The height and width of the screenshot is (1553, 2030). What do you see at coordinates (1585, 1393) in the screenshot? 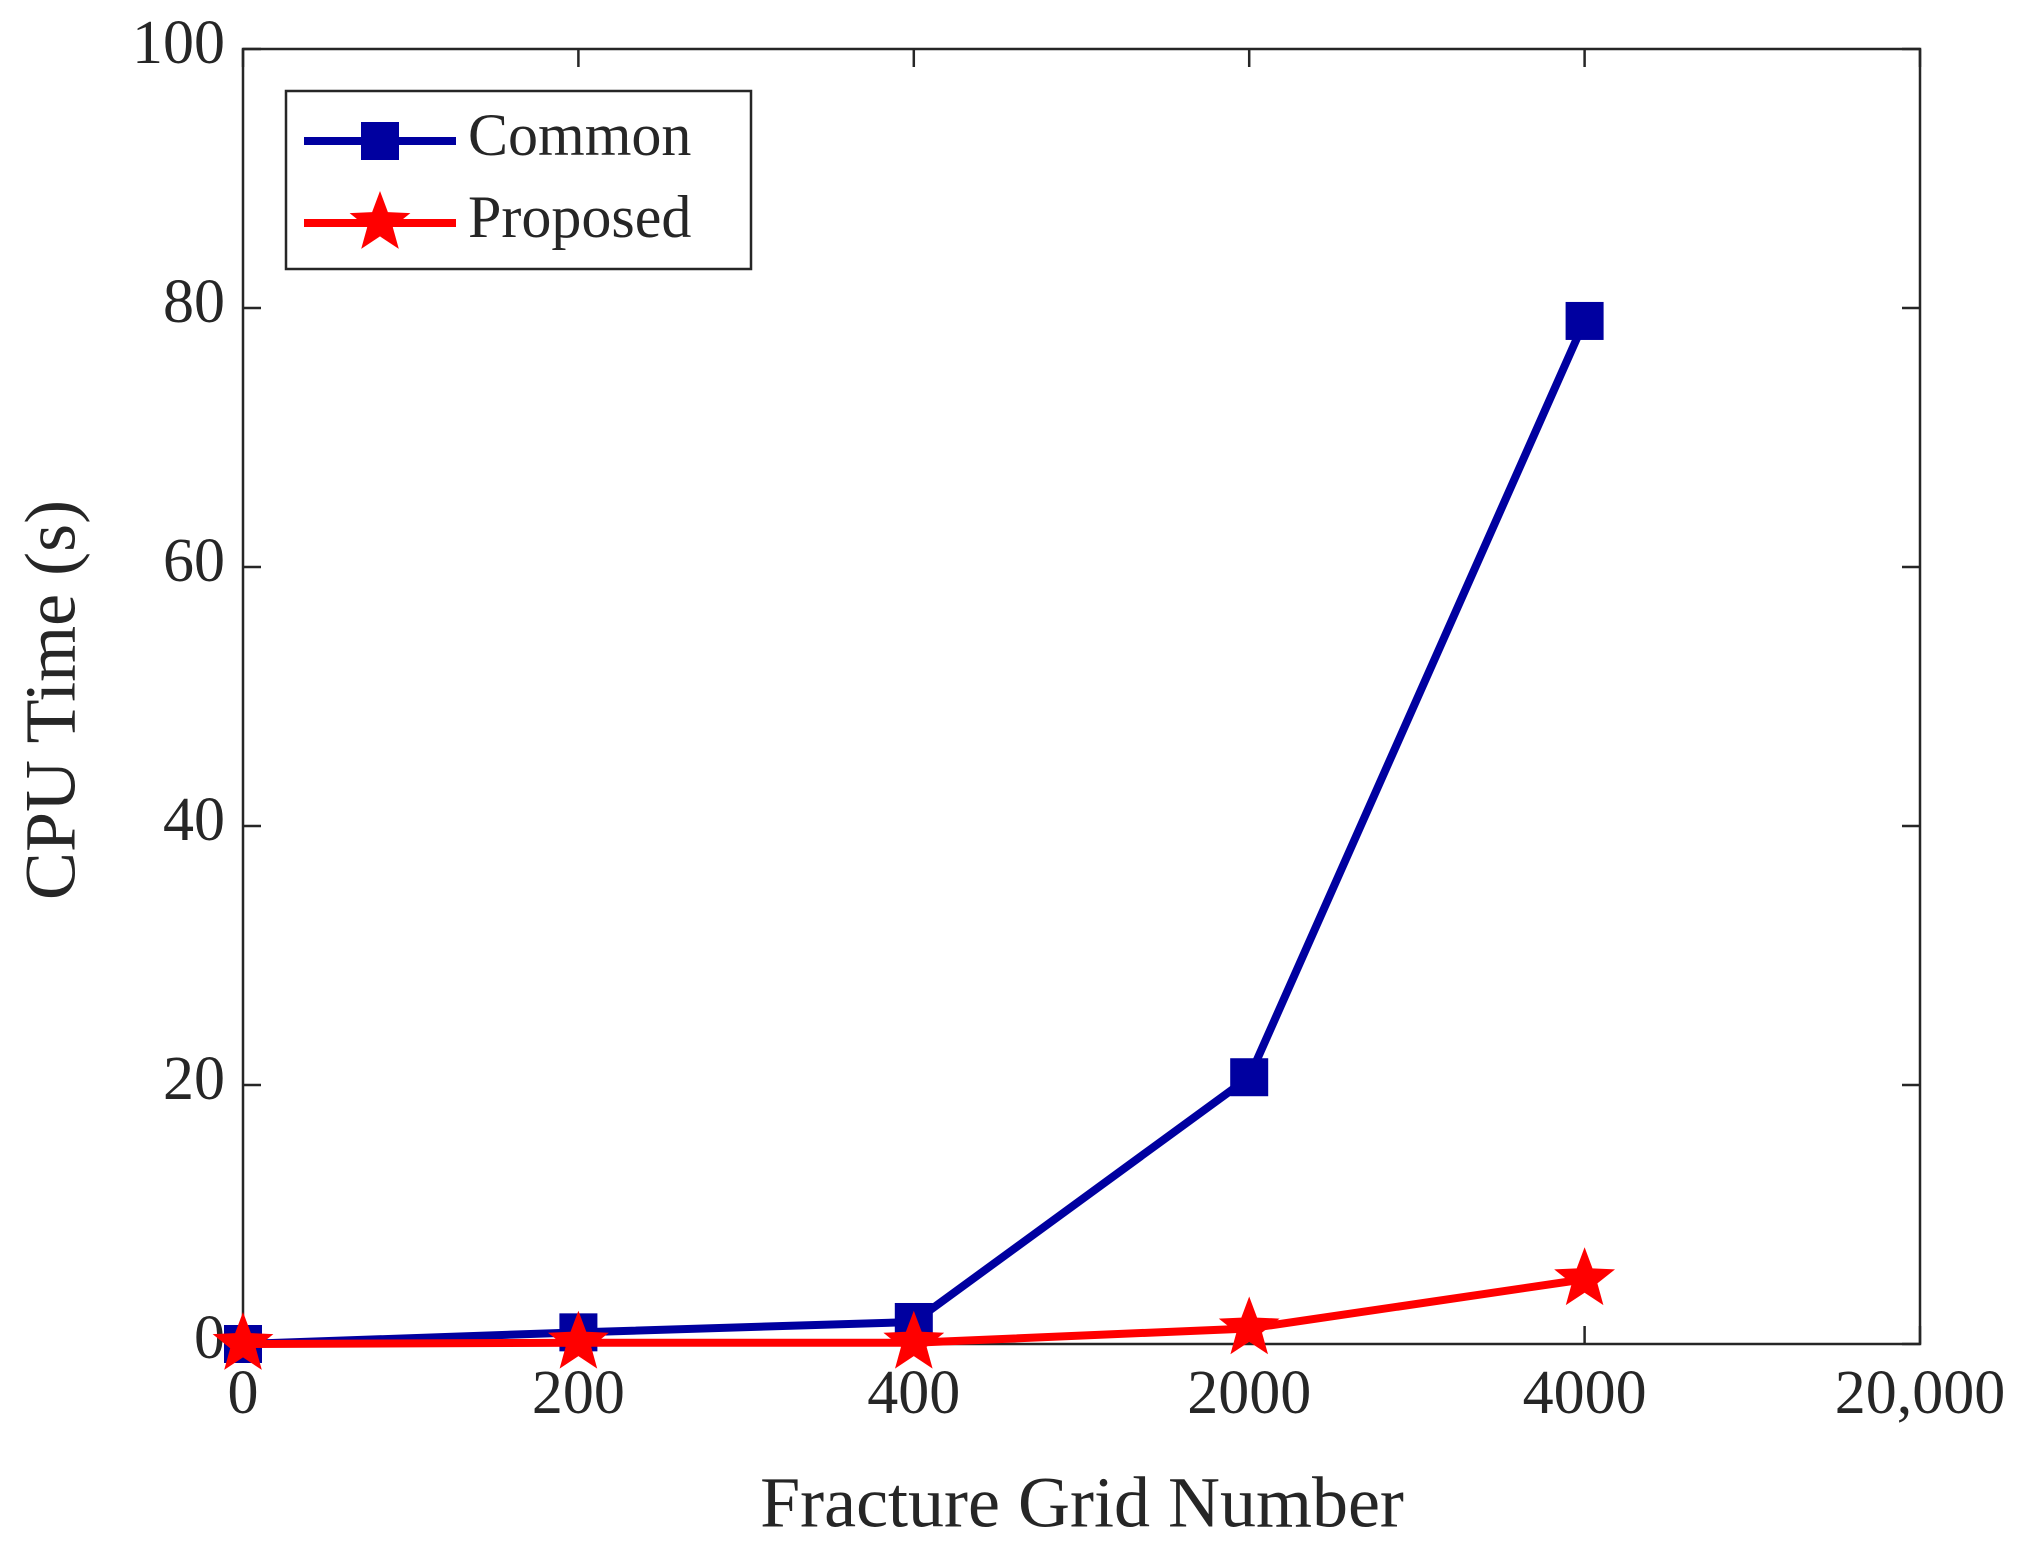
I see `x-tick-label: 4000` at bounding box center [1585, 1393].